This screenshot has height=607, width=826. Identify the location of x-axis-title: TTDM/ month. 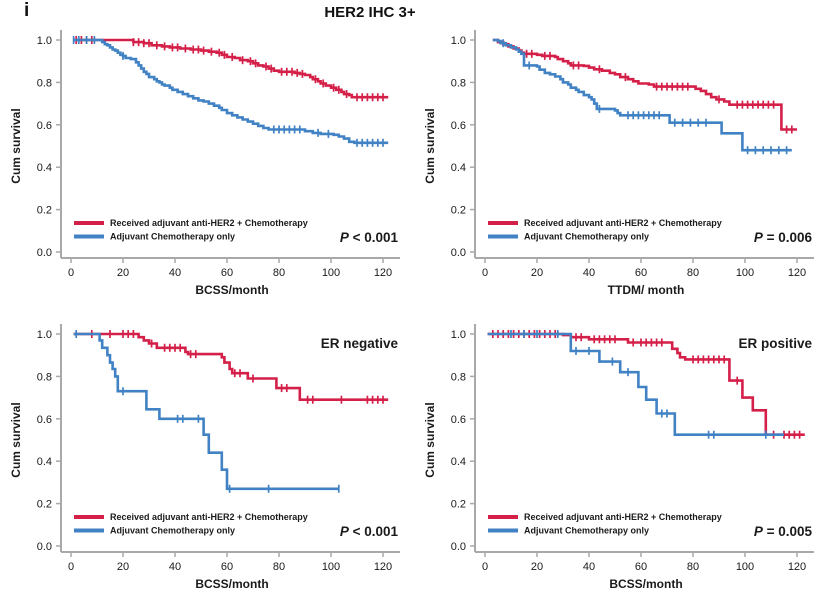
(646, 290).